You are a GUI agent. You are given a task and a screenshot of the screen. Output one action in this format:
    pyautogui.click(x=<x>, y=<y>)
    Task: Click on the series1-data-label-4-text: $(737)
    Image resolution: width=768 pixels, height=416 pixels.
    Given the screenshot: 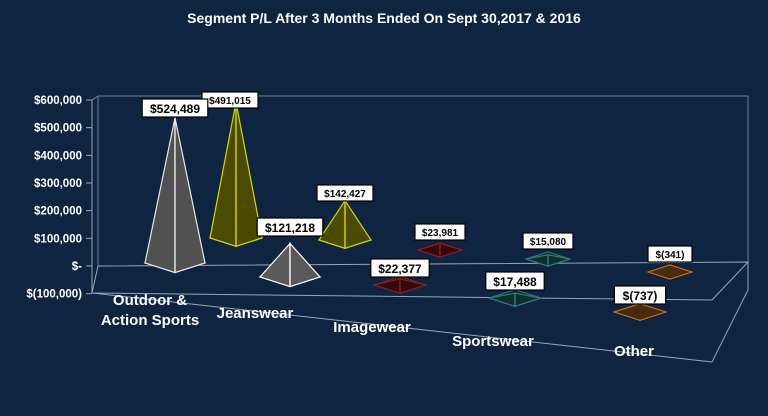 What is the action you would take?
    pyautogui.click(x=640, y=296)
    